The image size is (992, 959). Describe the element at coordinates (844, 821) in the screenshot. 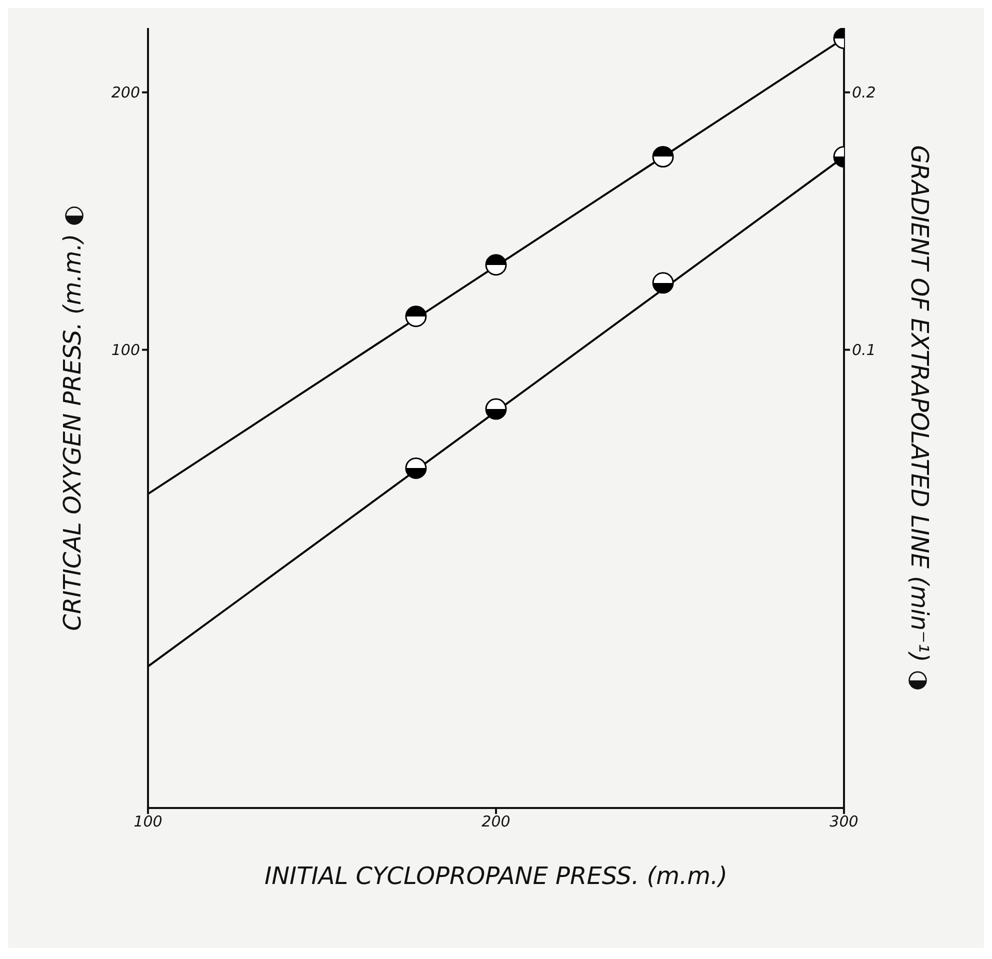

I see `x-tick-label: 300` at that location.